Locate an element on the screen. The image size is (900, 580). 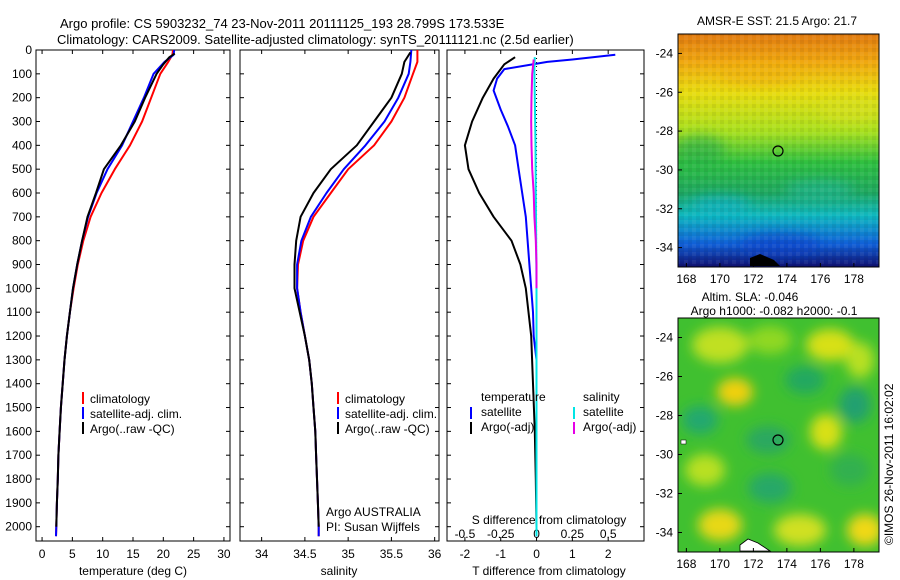
y-tick-label: 1400 is located at coordinates (18, 384).